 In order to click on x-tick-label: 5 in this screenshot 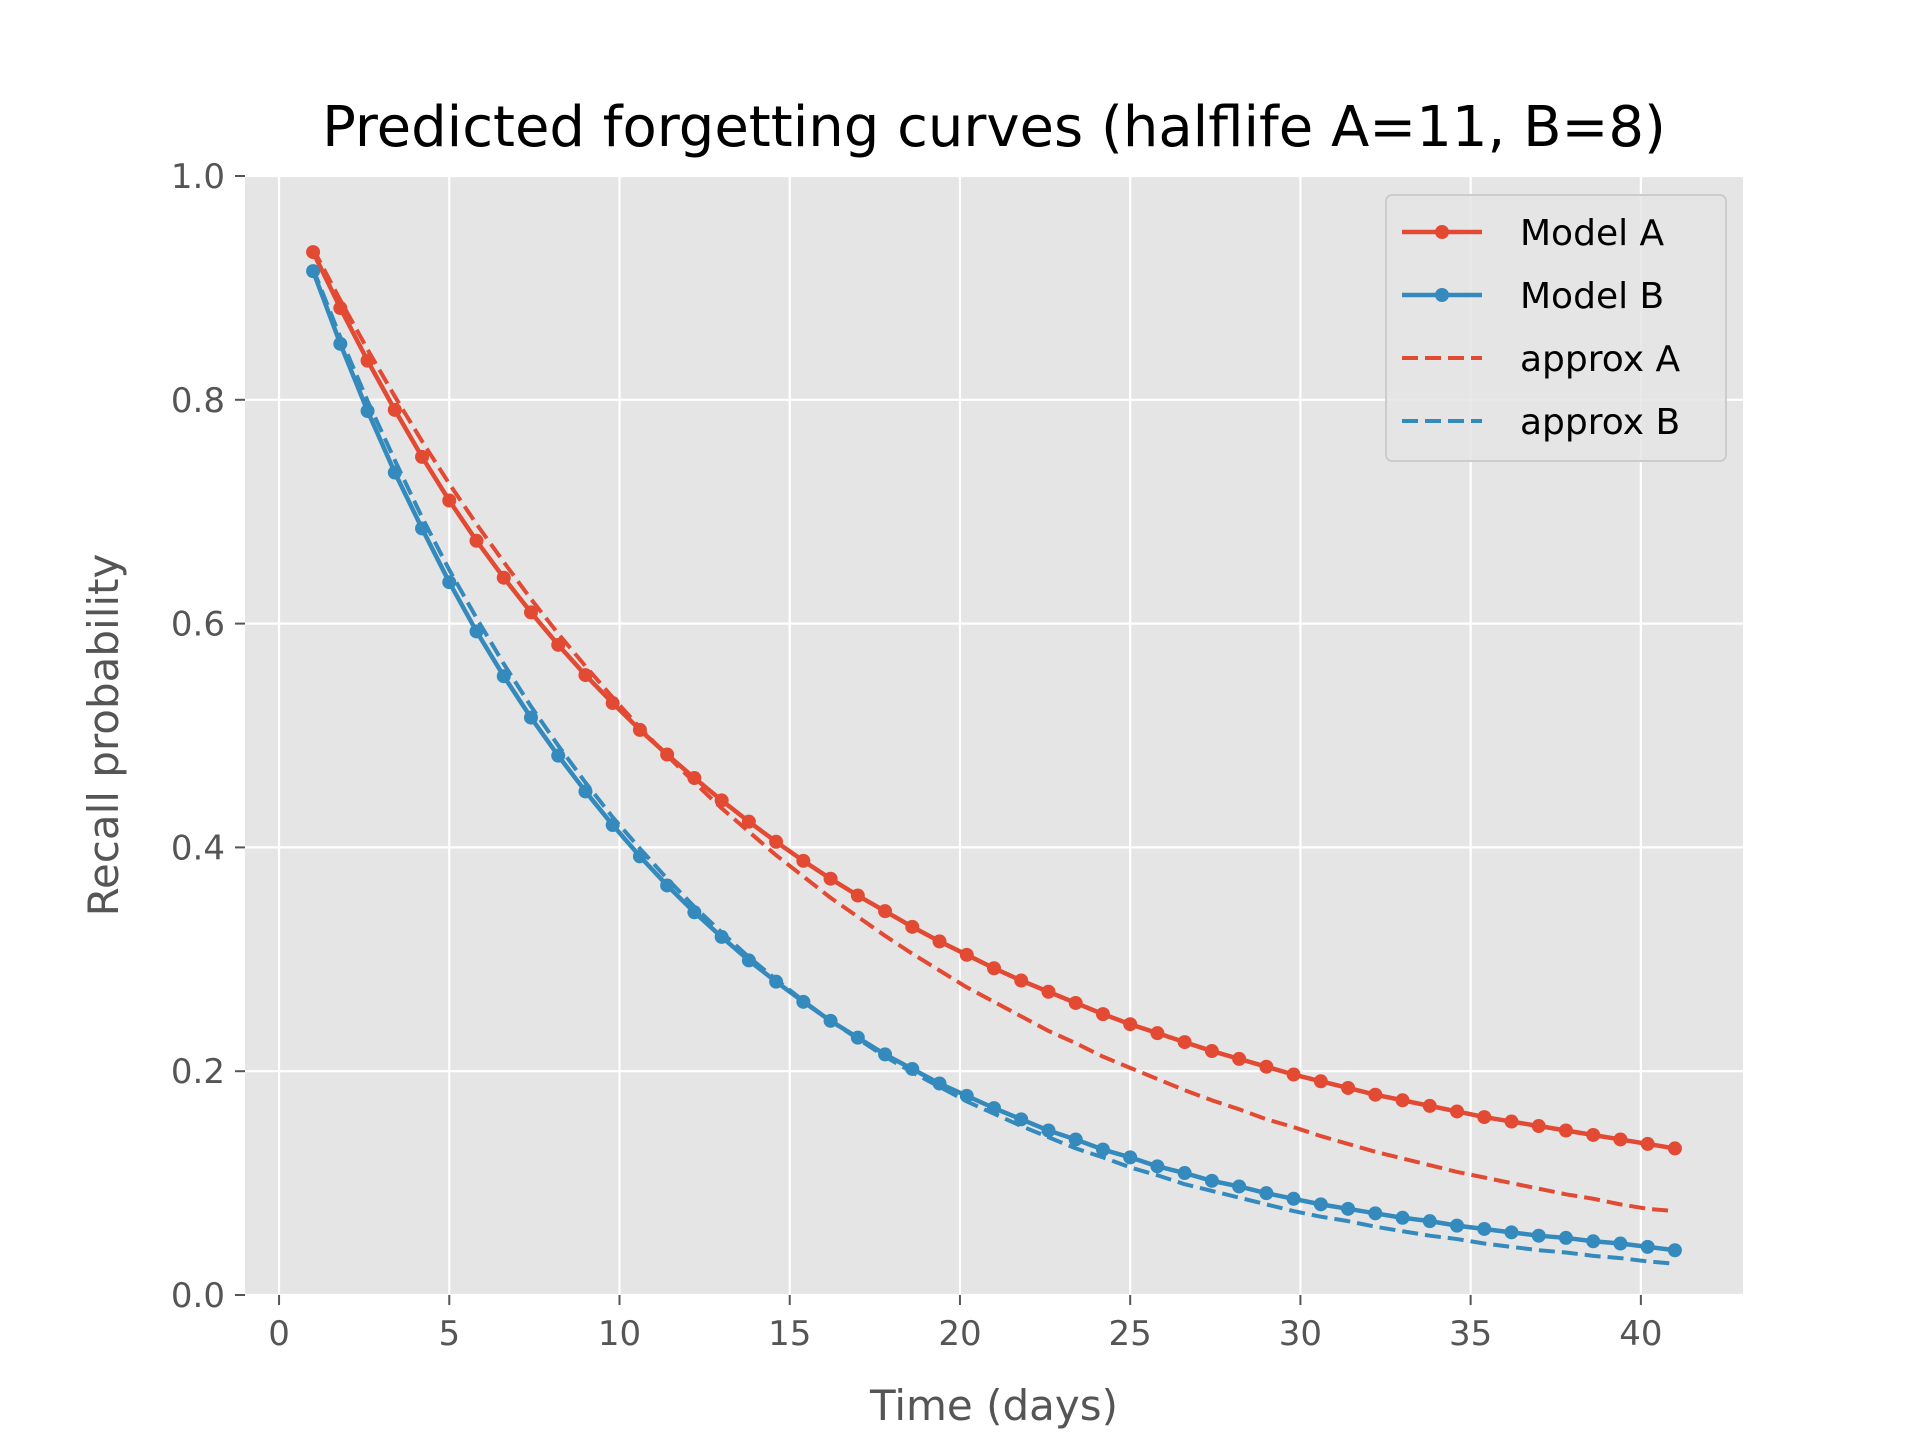, I will do `click(449, 1334)`.